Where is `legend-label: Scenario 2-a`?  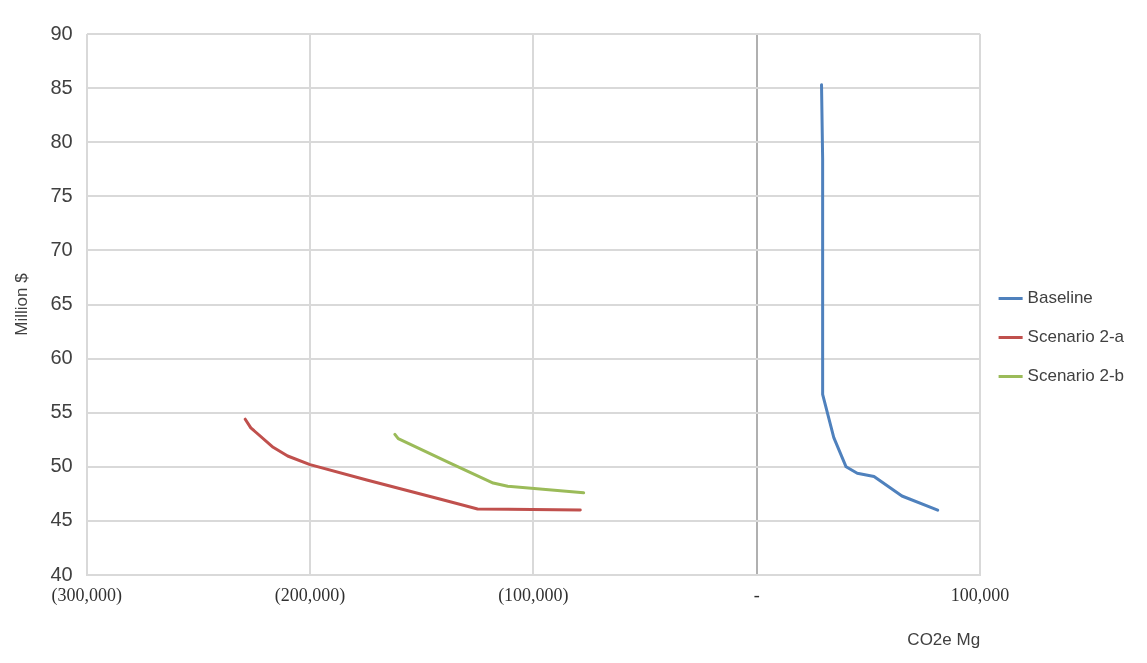 legend-label: Scenario 2-a is located at coordinates (1076, 337).